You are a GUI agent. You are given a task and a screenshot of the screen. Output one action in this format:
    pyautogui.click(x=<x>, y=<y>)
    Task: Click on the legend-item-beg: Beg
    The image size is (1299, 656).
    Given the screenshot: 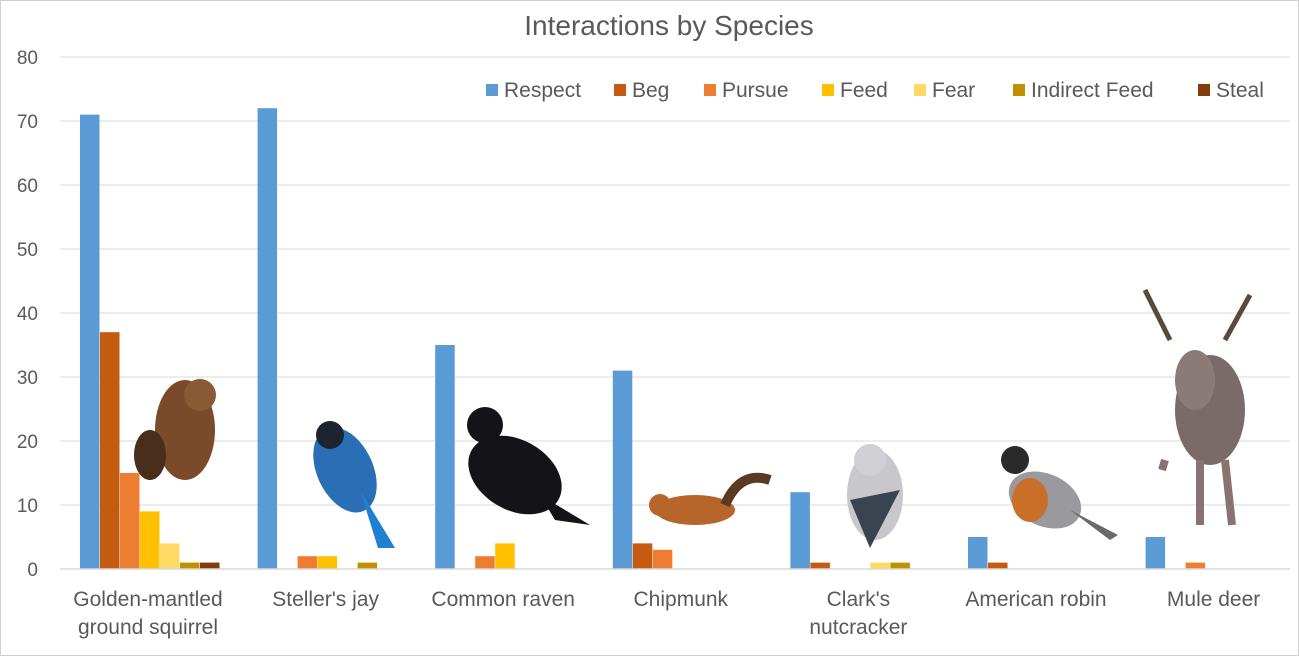 What is the action you would take?
    pyautogui.click(x=641, y=90)
    